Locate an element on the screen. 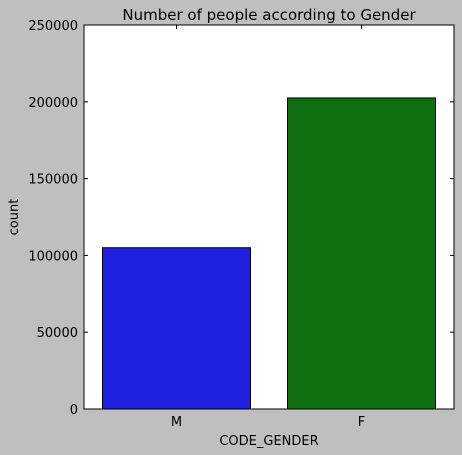 The image size is (462, 455). y-tick-label: 150000 is located at coordinates (53, 180).